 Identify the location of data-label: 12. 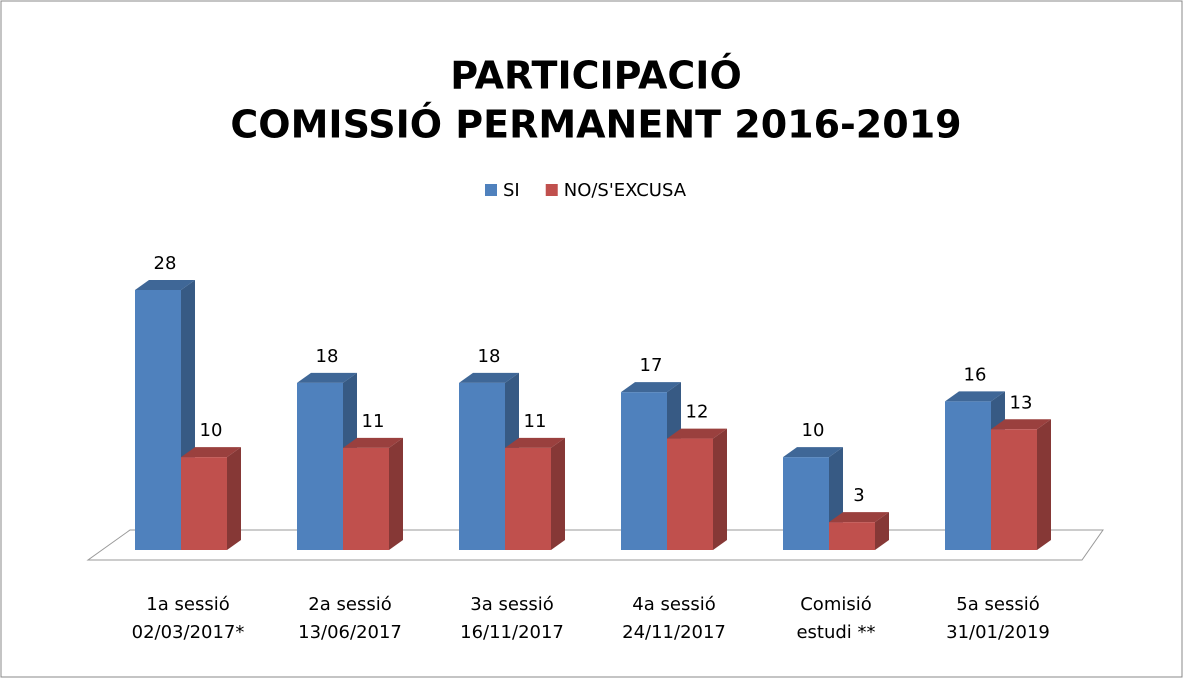
(697, 412).